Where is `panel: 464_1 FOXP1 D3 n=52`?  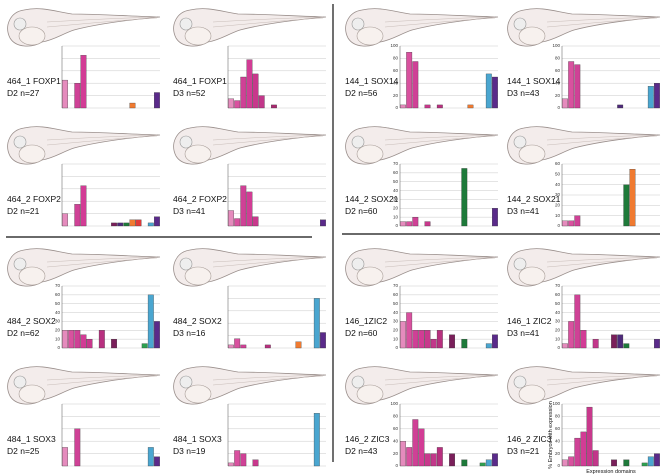 panel: 464_1 FOXP1 D3 n=52 is located at coordinates (250, 58).